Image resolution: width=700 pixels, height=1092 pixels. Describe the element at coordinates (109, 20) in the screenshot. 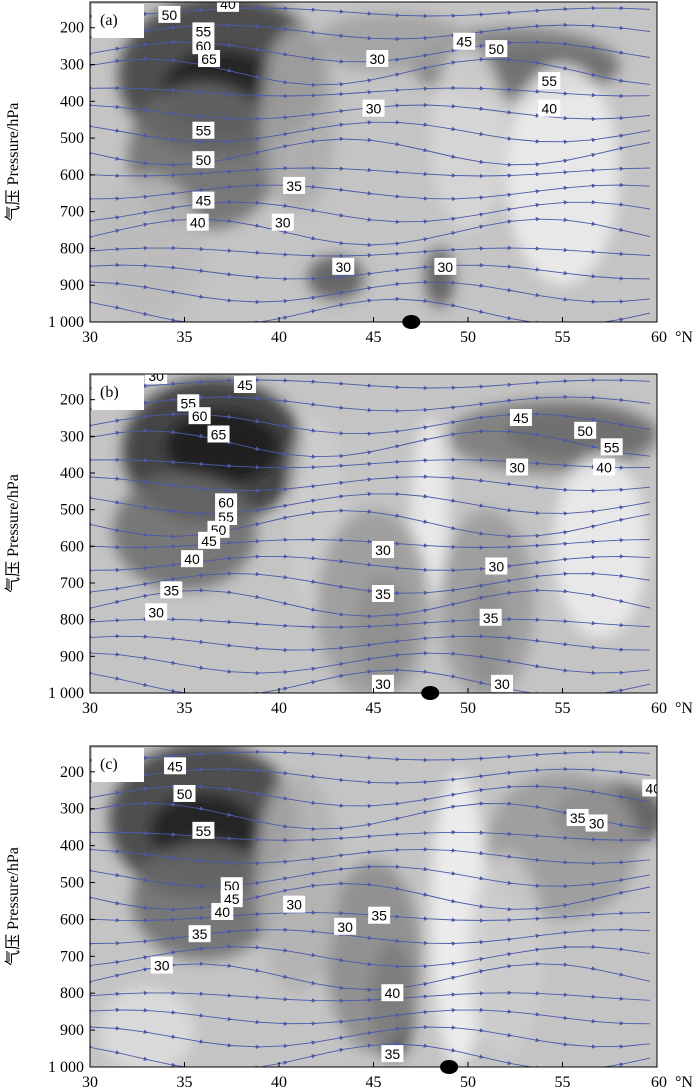

I see `panel-label: (a)` at that location.